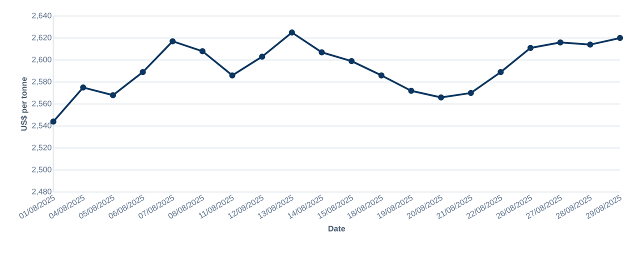 The height and width of the screenshot is (272, 644). Describe the element at coordinates (42, 82) in the screenshot. I see `y-tick-label: 2,580` at that location.